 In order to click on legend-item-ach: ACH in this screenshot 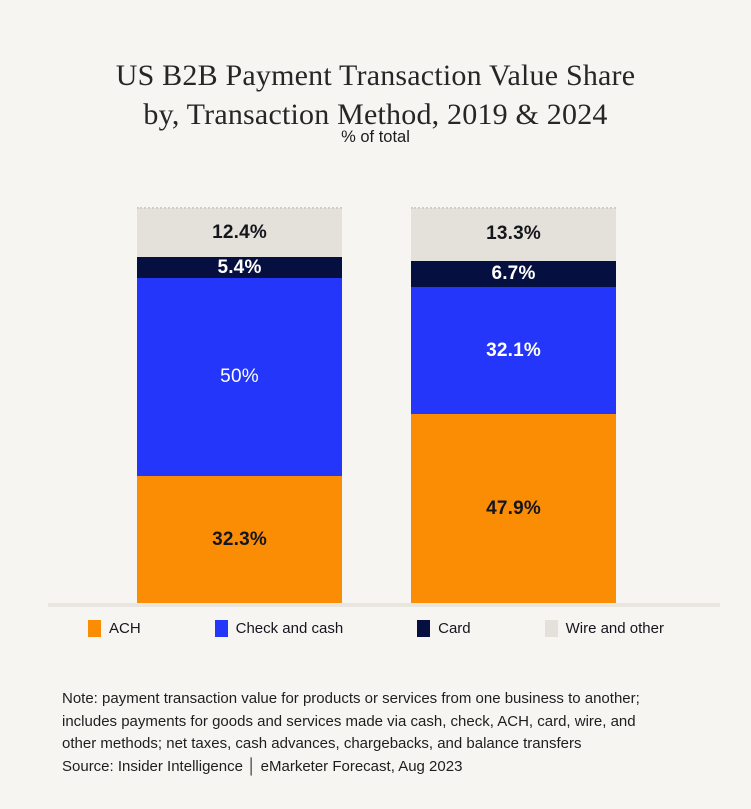, I will do `click(114, 628)`.